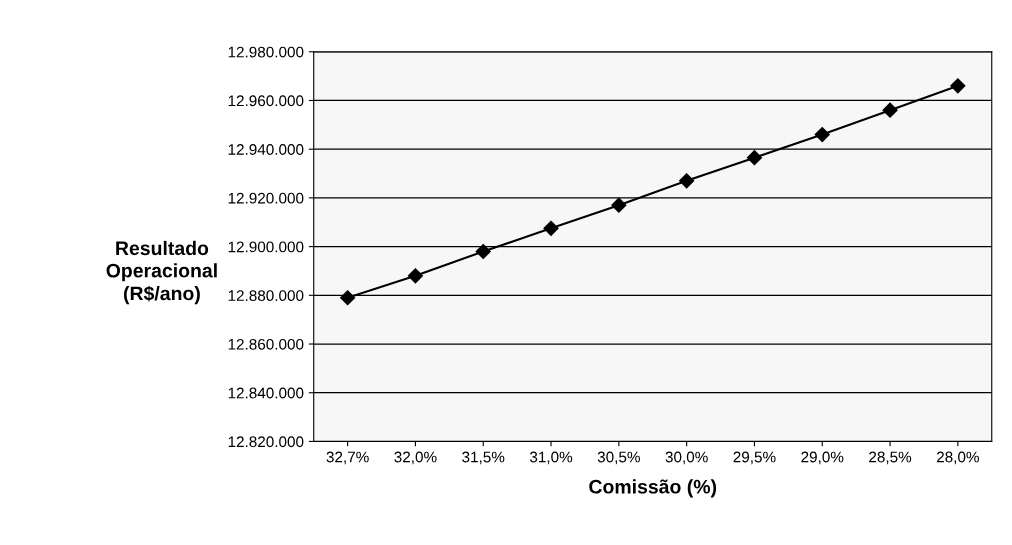 Image resolution: width=1012 pixels, height=545 pixels. I want to click on x-tick-label: 28,0%, so click(957, 458).